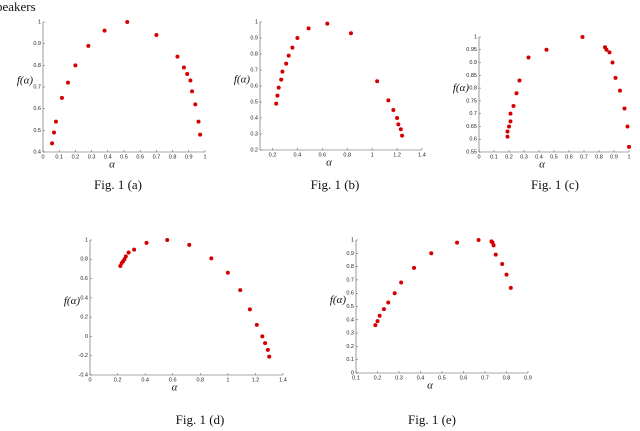 Image resolution: width=640 pixels, height=431 pixels. What do you see at coordinates (471, 152) in the screenshot?
I see `y-tick-label: 0.55` at bounding box center [471, 152].